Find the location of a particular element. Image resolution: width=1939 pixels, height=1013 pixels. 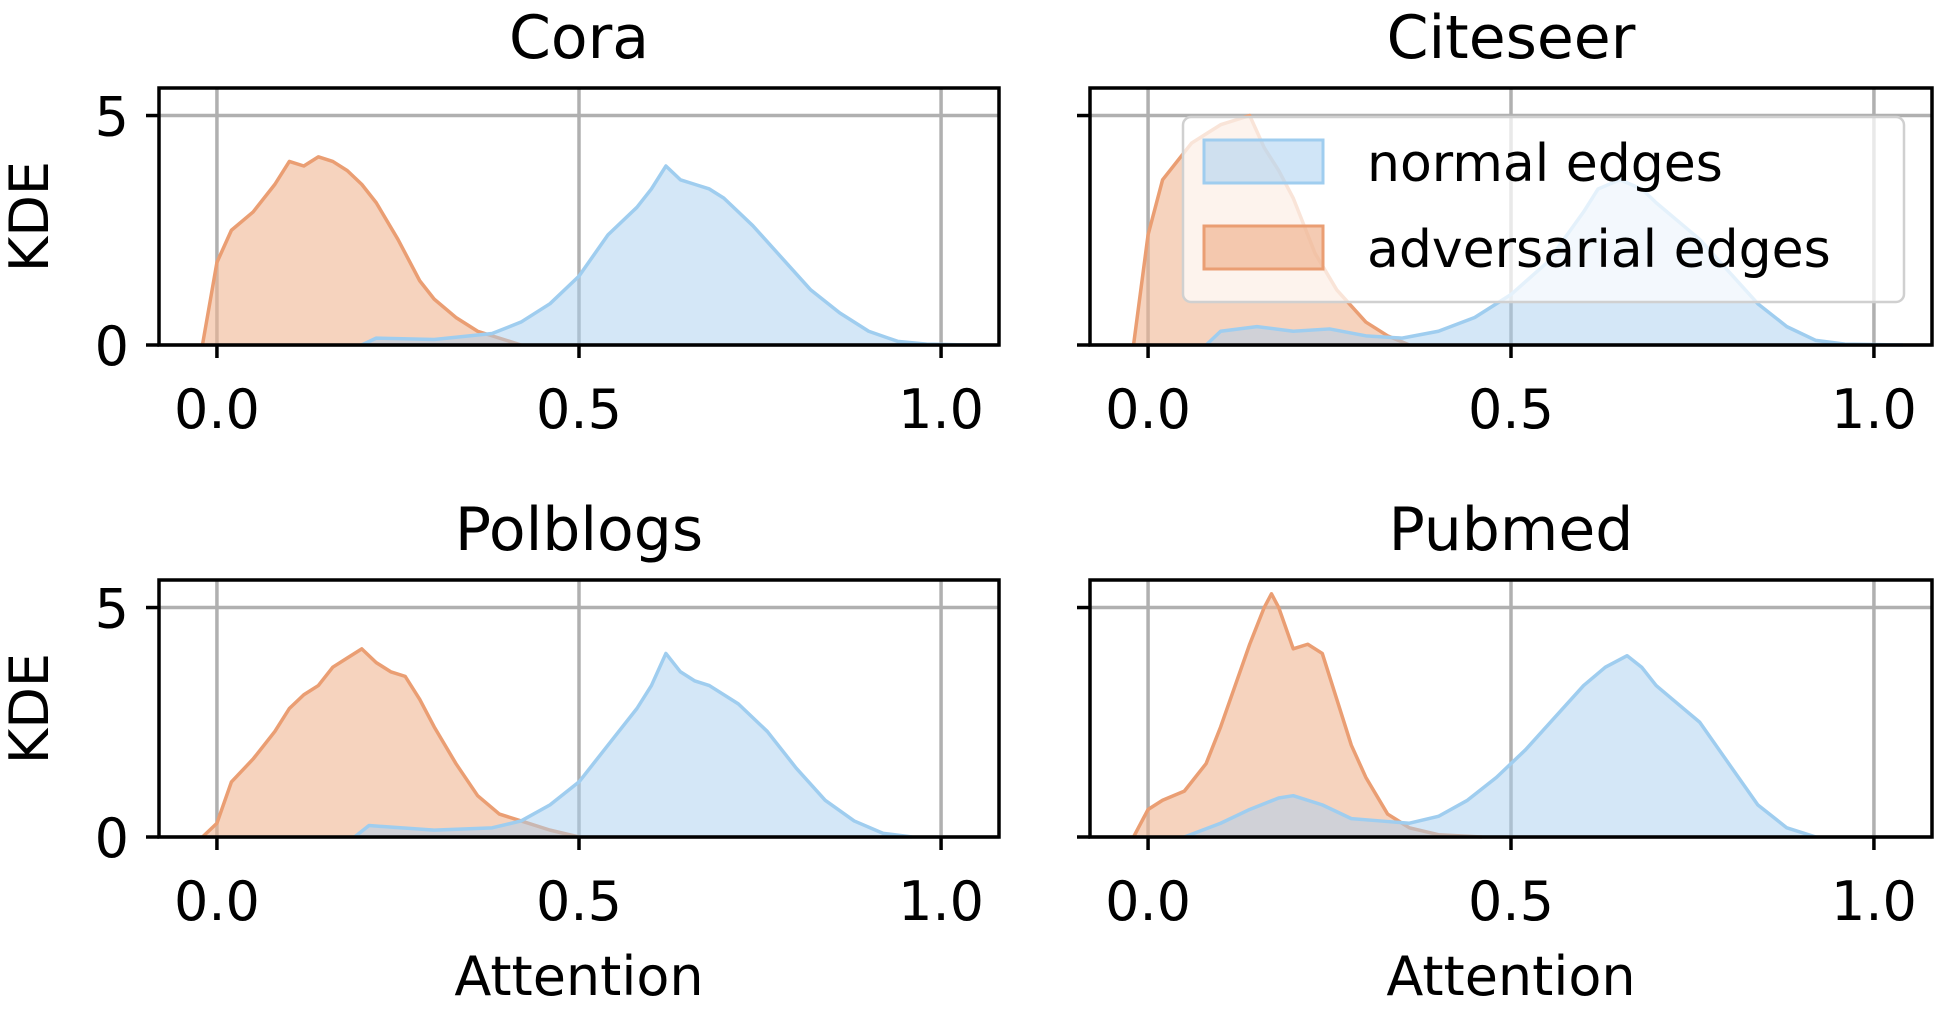

legend-swatch-adversarial is located at coordinates (1263, 247).